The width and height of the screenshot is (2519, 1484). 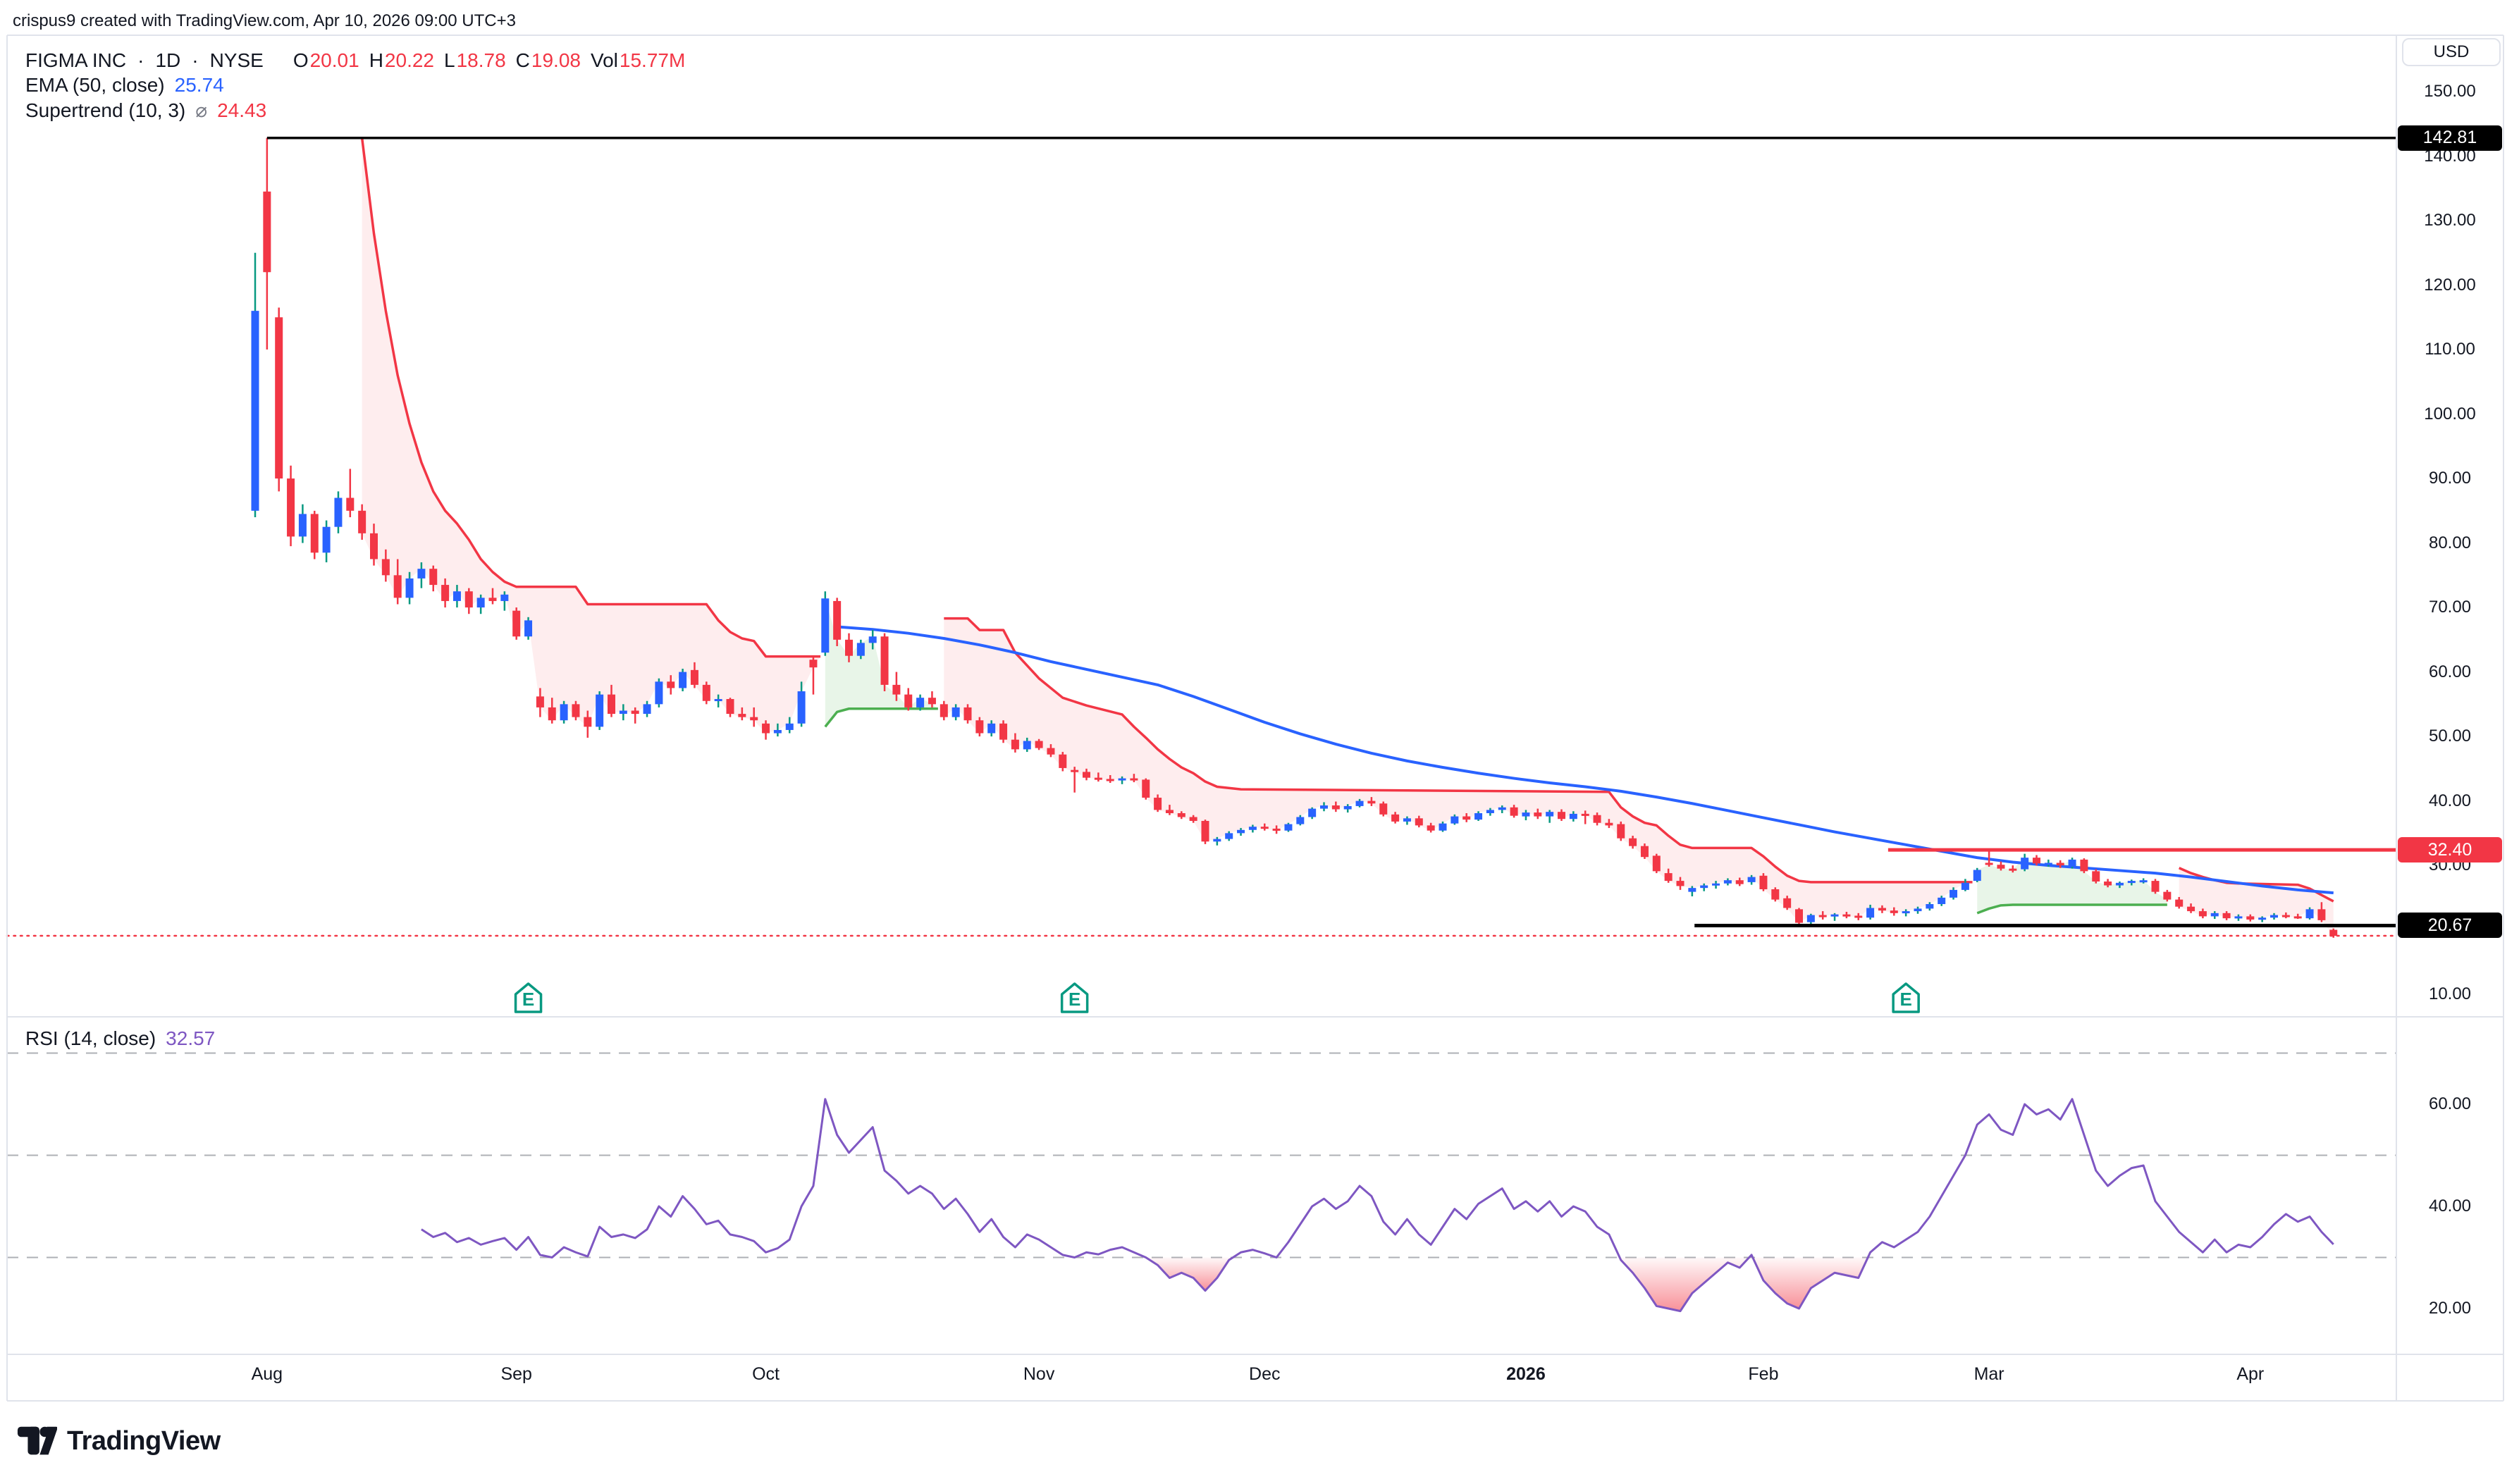 I want to click on symbol-name: FIGMA INC, so click(x=76, y=60).